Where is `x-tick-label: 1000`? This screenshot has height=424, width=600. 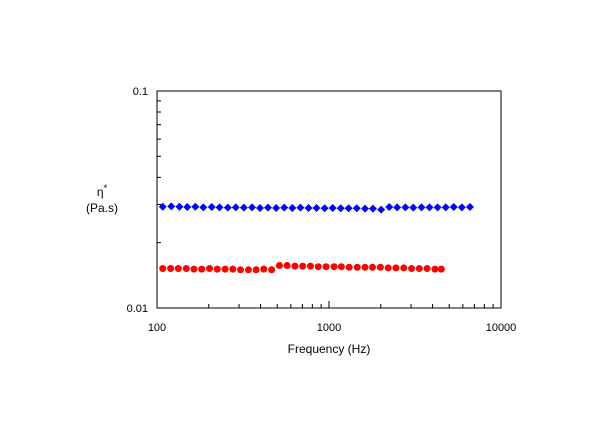
x-tick-label: 1000 is located at coordinates (329, 328).